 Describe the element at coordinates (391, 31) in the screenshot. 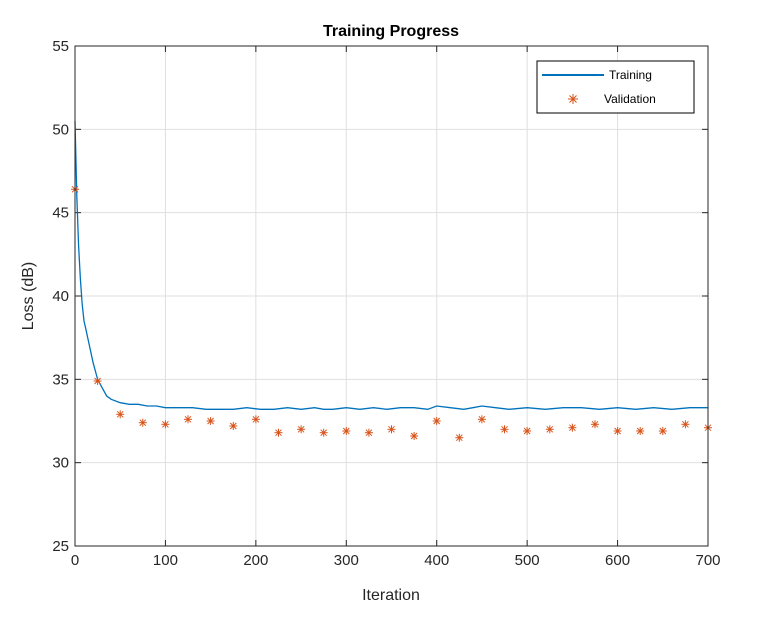

I see `chart-title: Training Progress` at that location.